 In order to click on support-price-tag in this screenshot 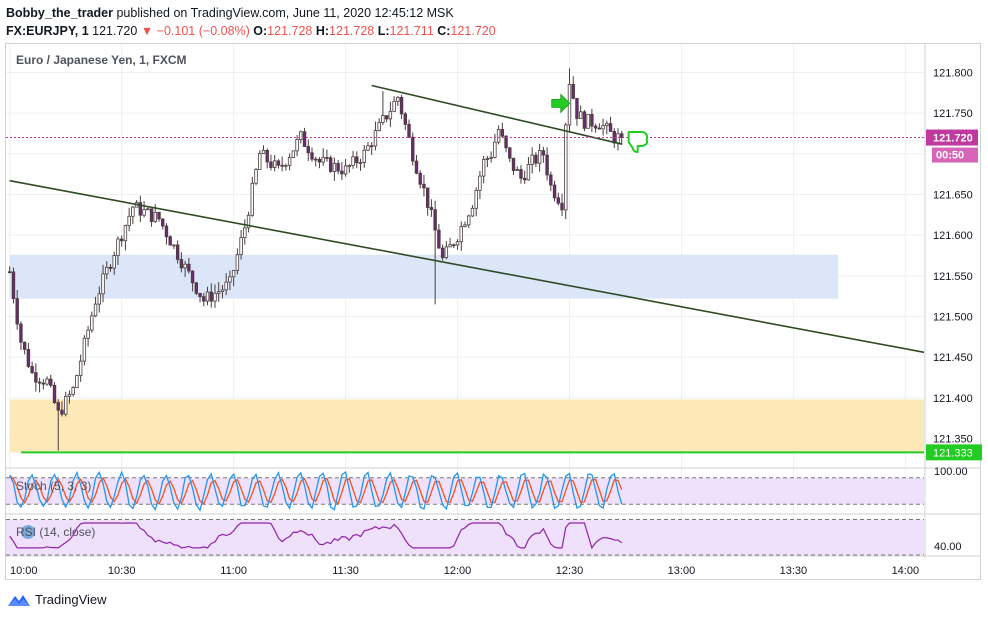, I will do `click(954, 452)`.